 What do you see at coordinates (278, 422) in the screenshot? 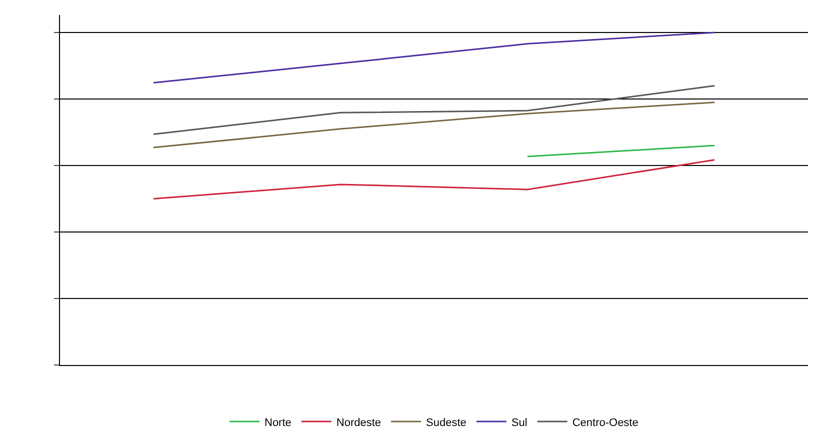
I see `legend-label: Norte` at bounding box center [278, 422].